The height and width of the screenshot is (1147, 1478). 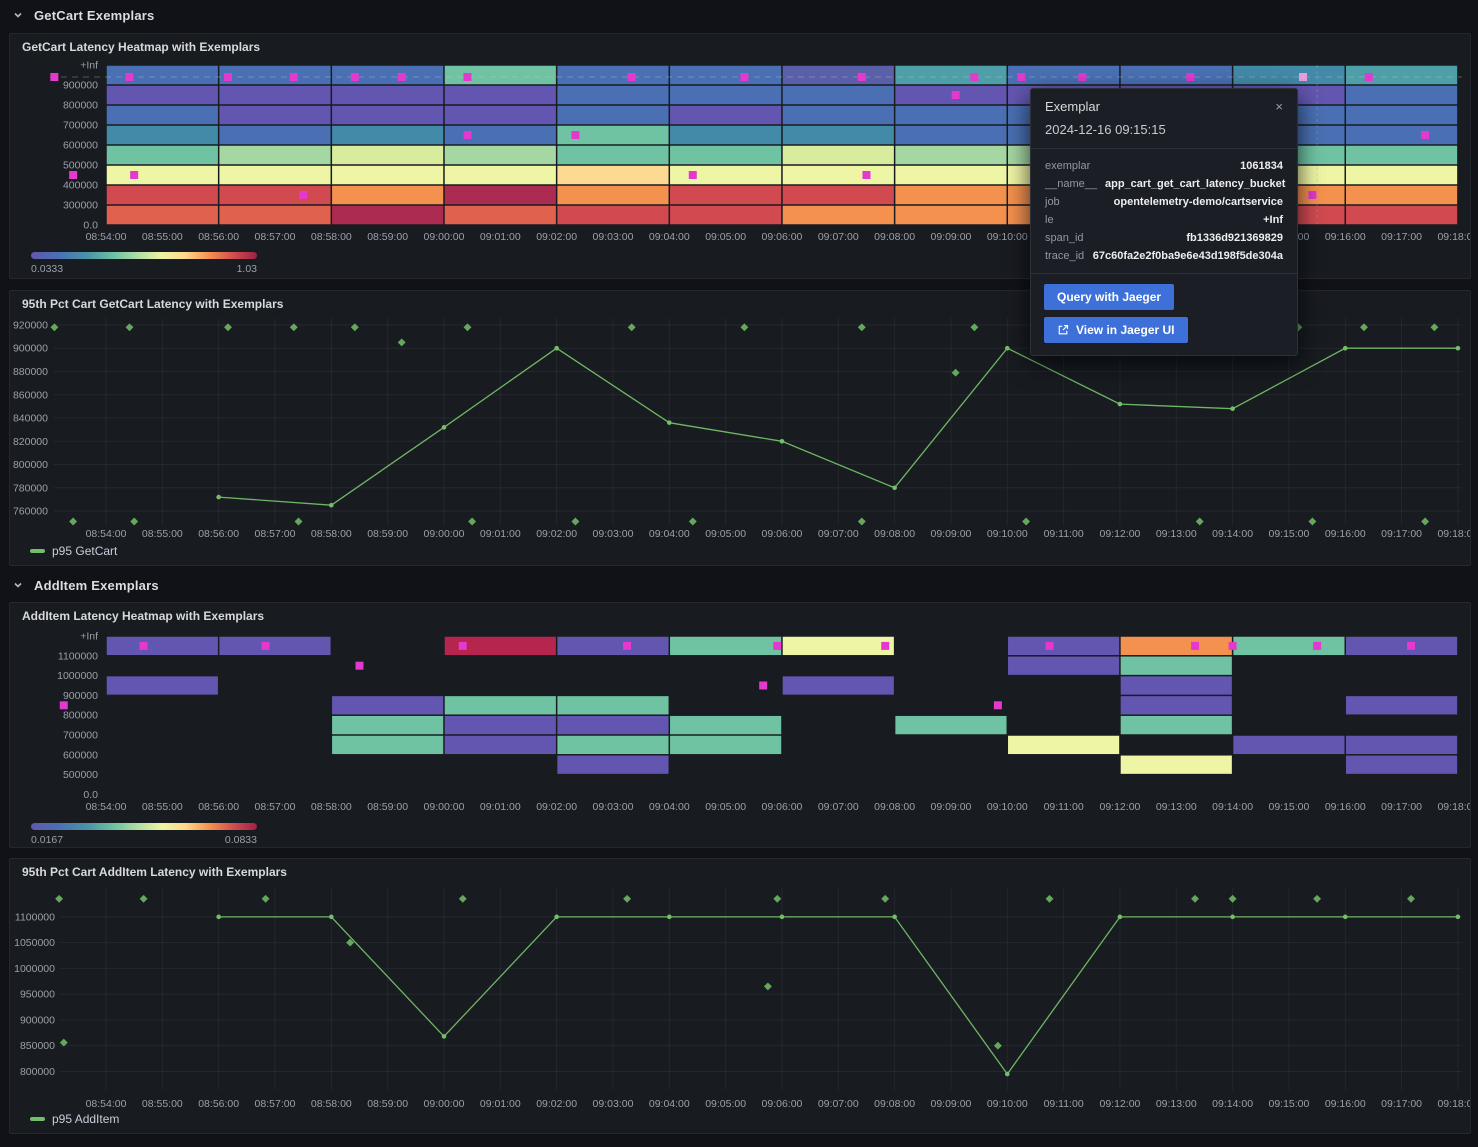 What do you see at coordinates (96, 585) in the screenshot?
I see `section-title-additem: AddItem Exemplars` at bounding box center [96, 585].